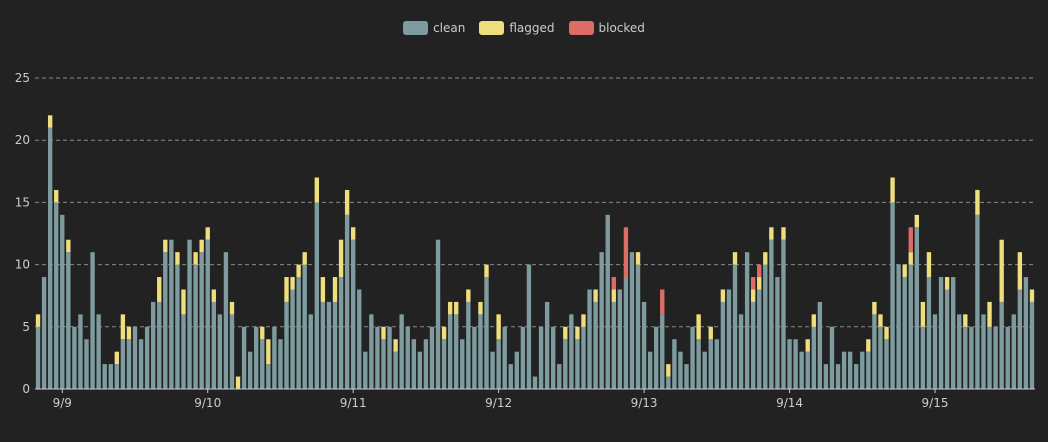  What do you see at coordinates (434, 28) in the screenshot?
I see `legend-item-clean: clean` at bounding box center [434, 28].